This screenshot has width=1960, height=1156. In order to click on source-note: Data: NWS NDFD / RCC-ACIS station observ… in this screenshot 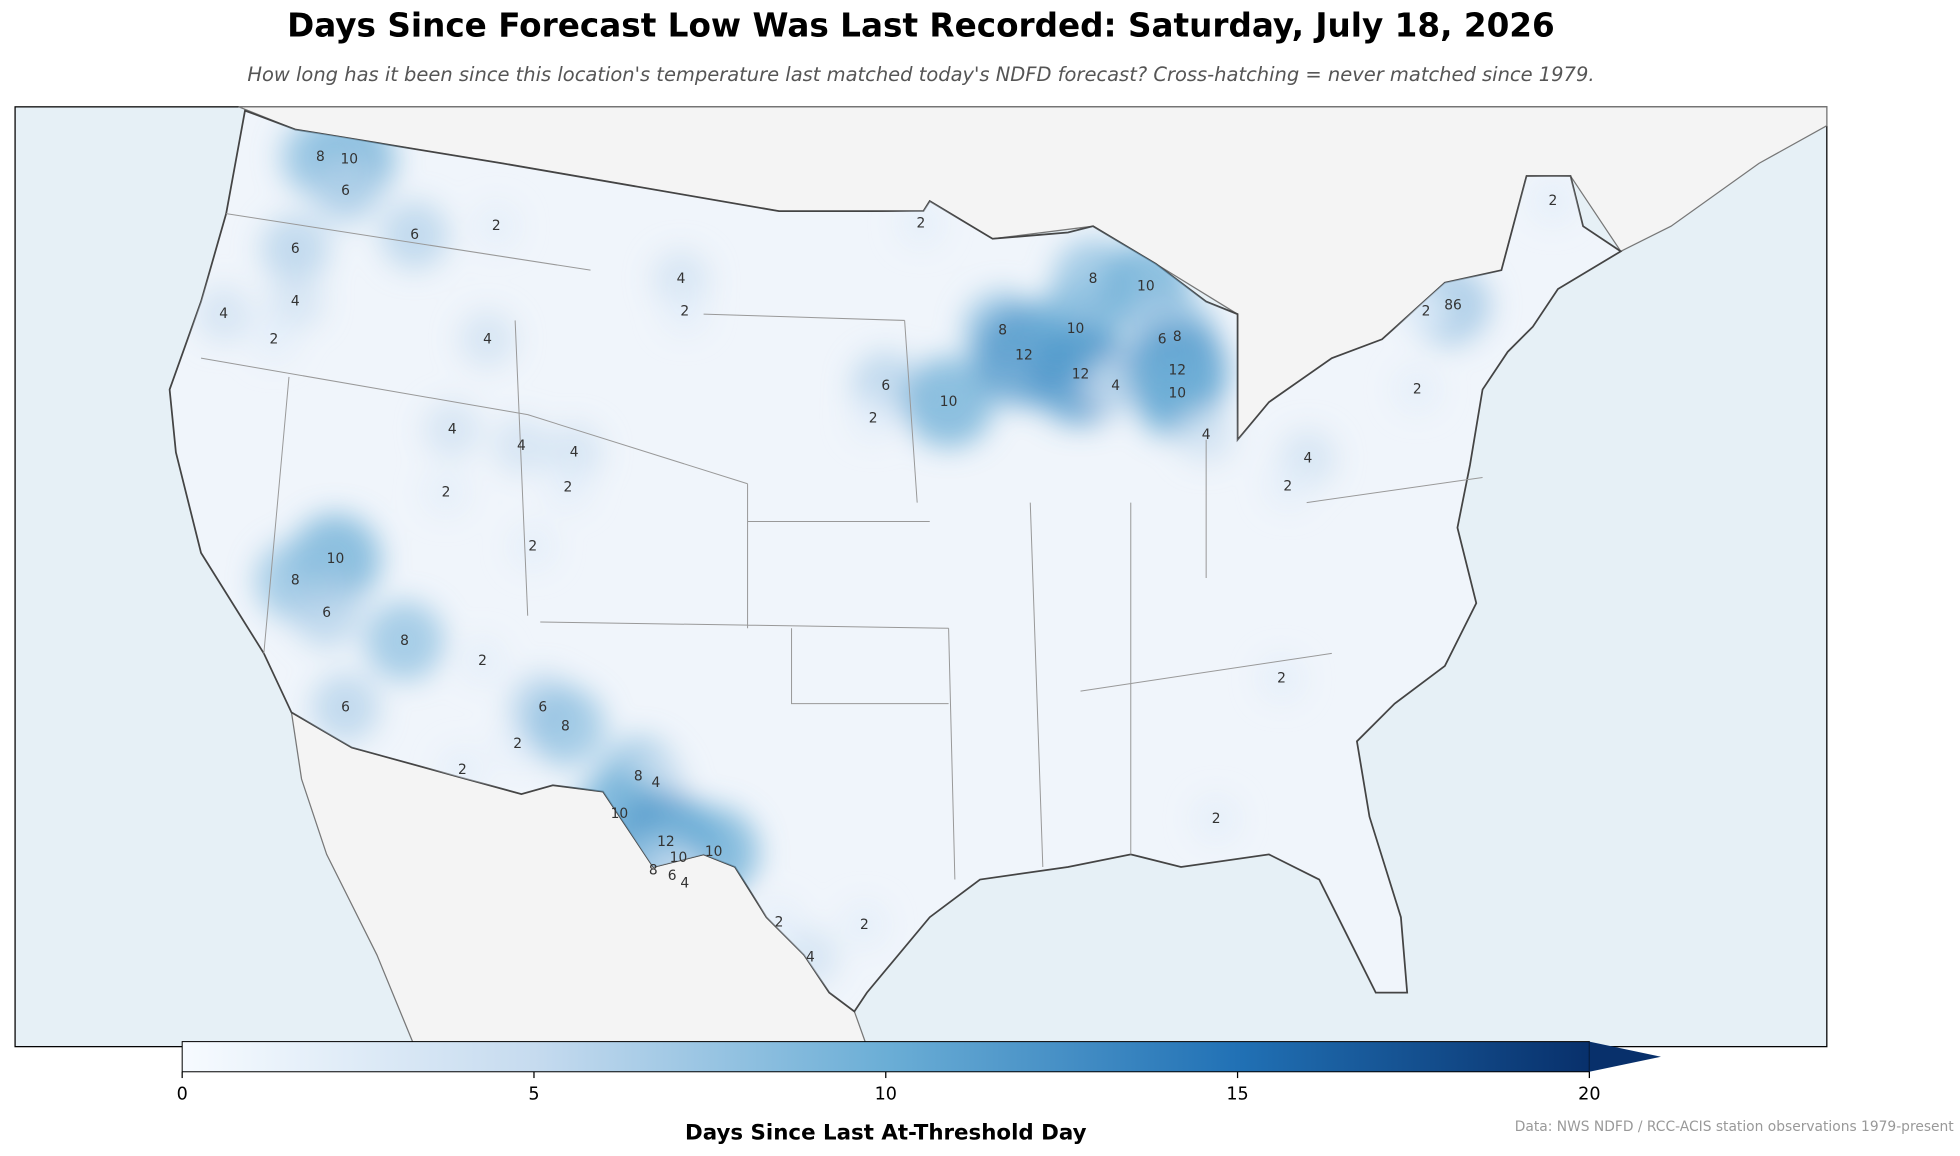, I will do `click(1735, 1127)`.